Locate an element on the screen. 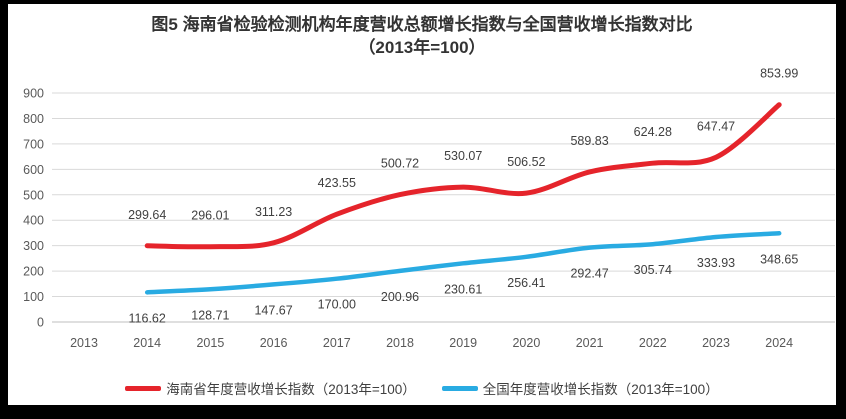  x-tick-label: 2015 is located at coordinates (210, 343).